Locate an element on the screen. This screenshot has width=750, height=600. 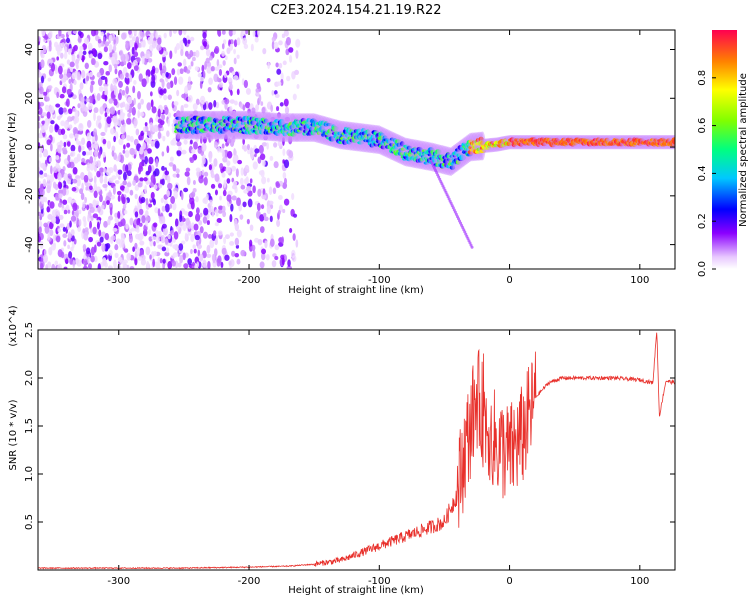
spectrogram-x-label: Height of straight line (km) is located at coordinates (356, 290).